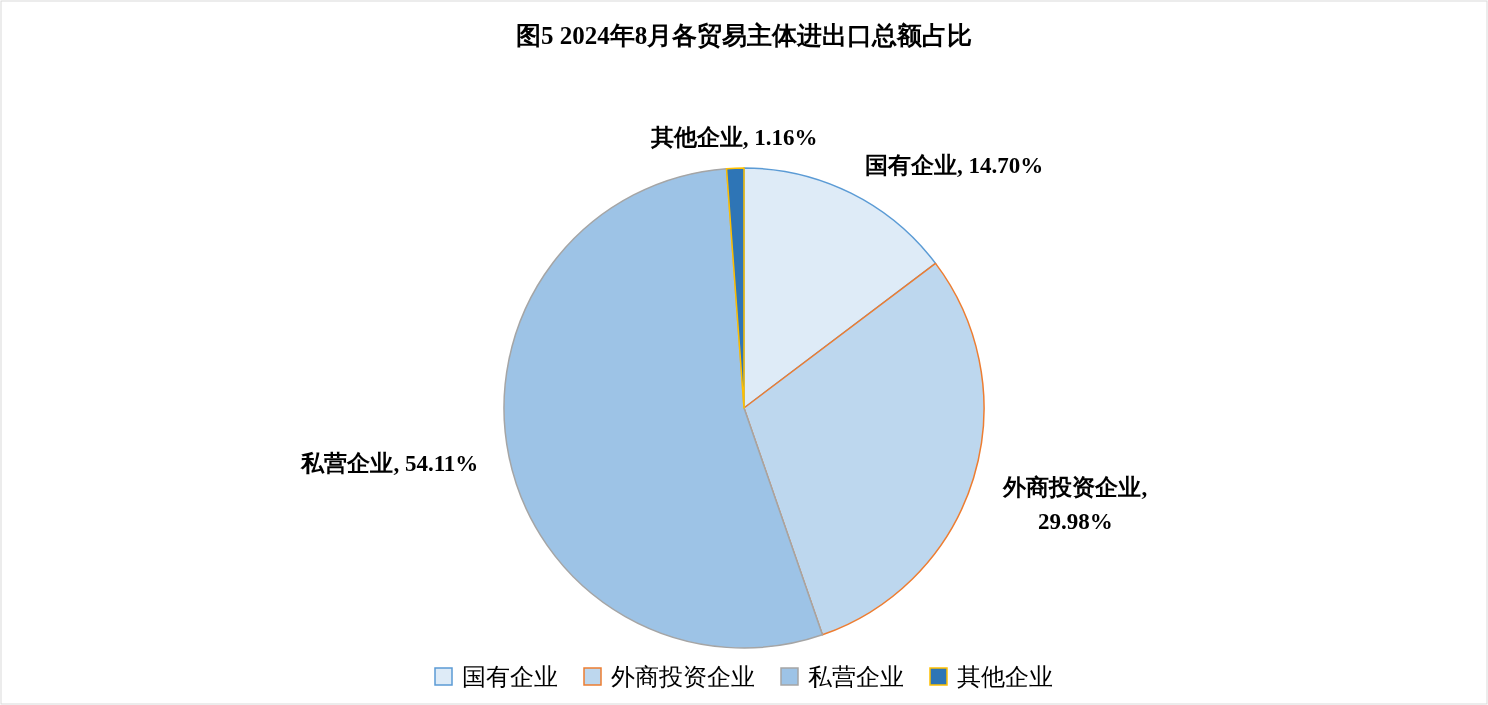  I want to click on legend-label: 其他企业, so click(1005, 677).